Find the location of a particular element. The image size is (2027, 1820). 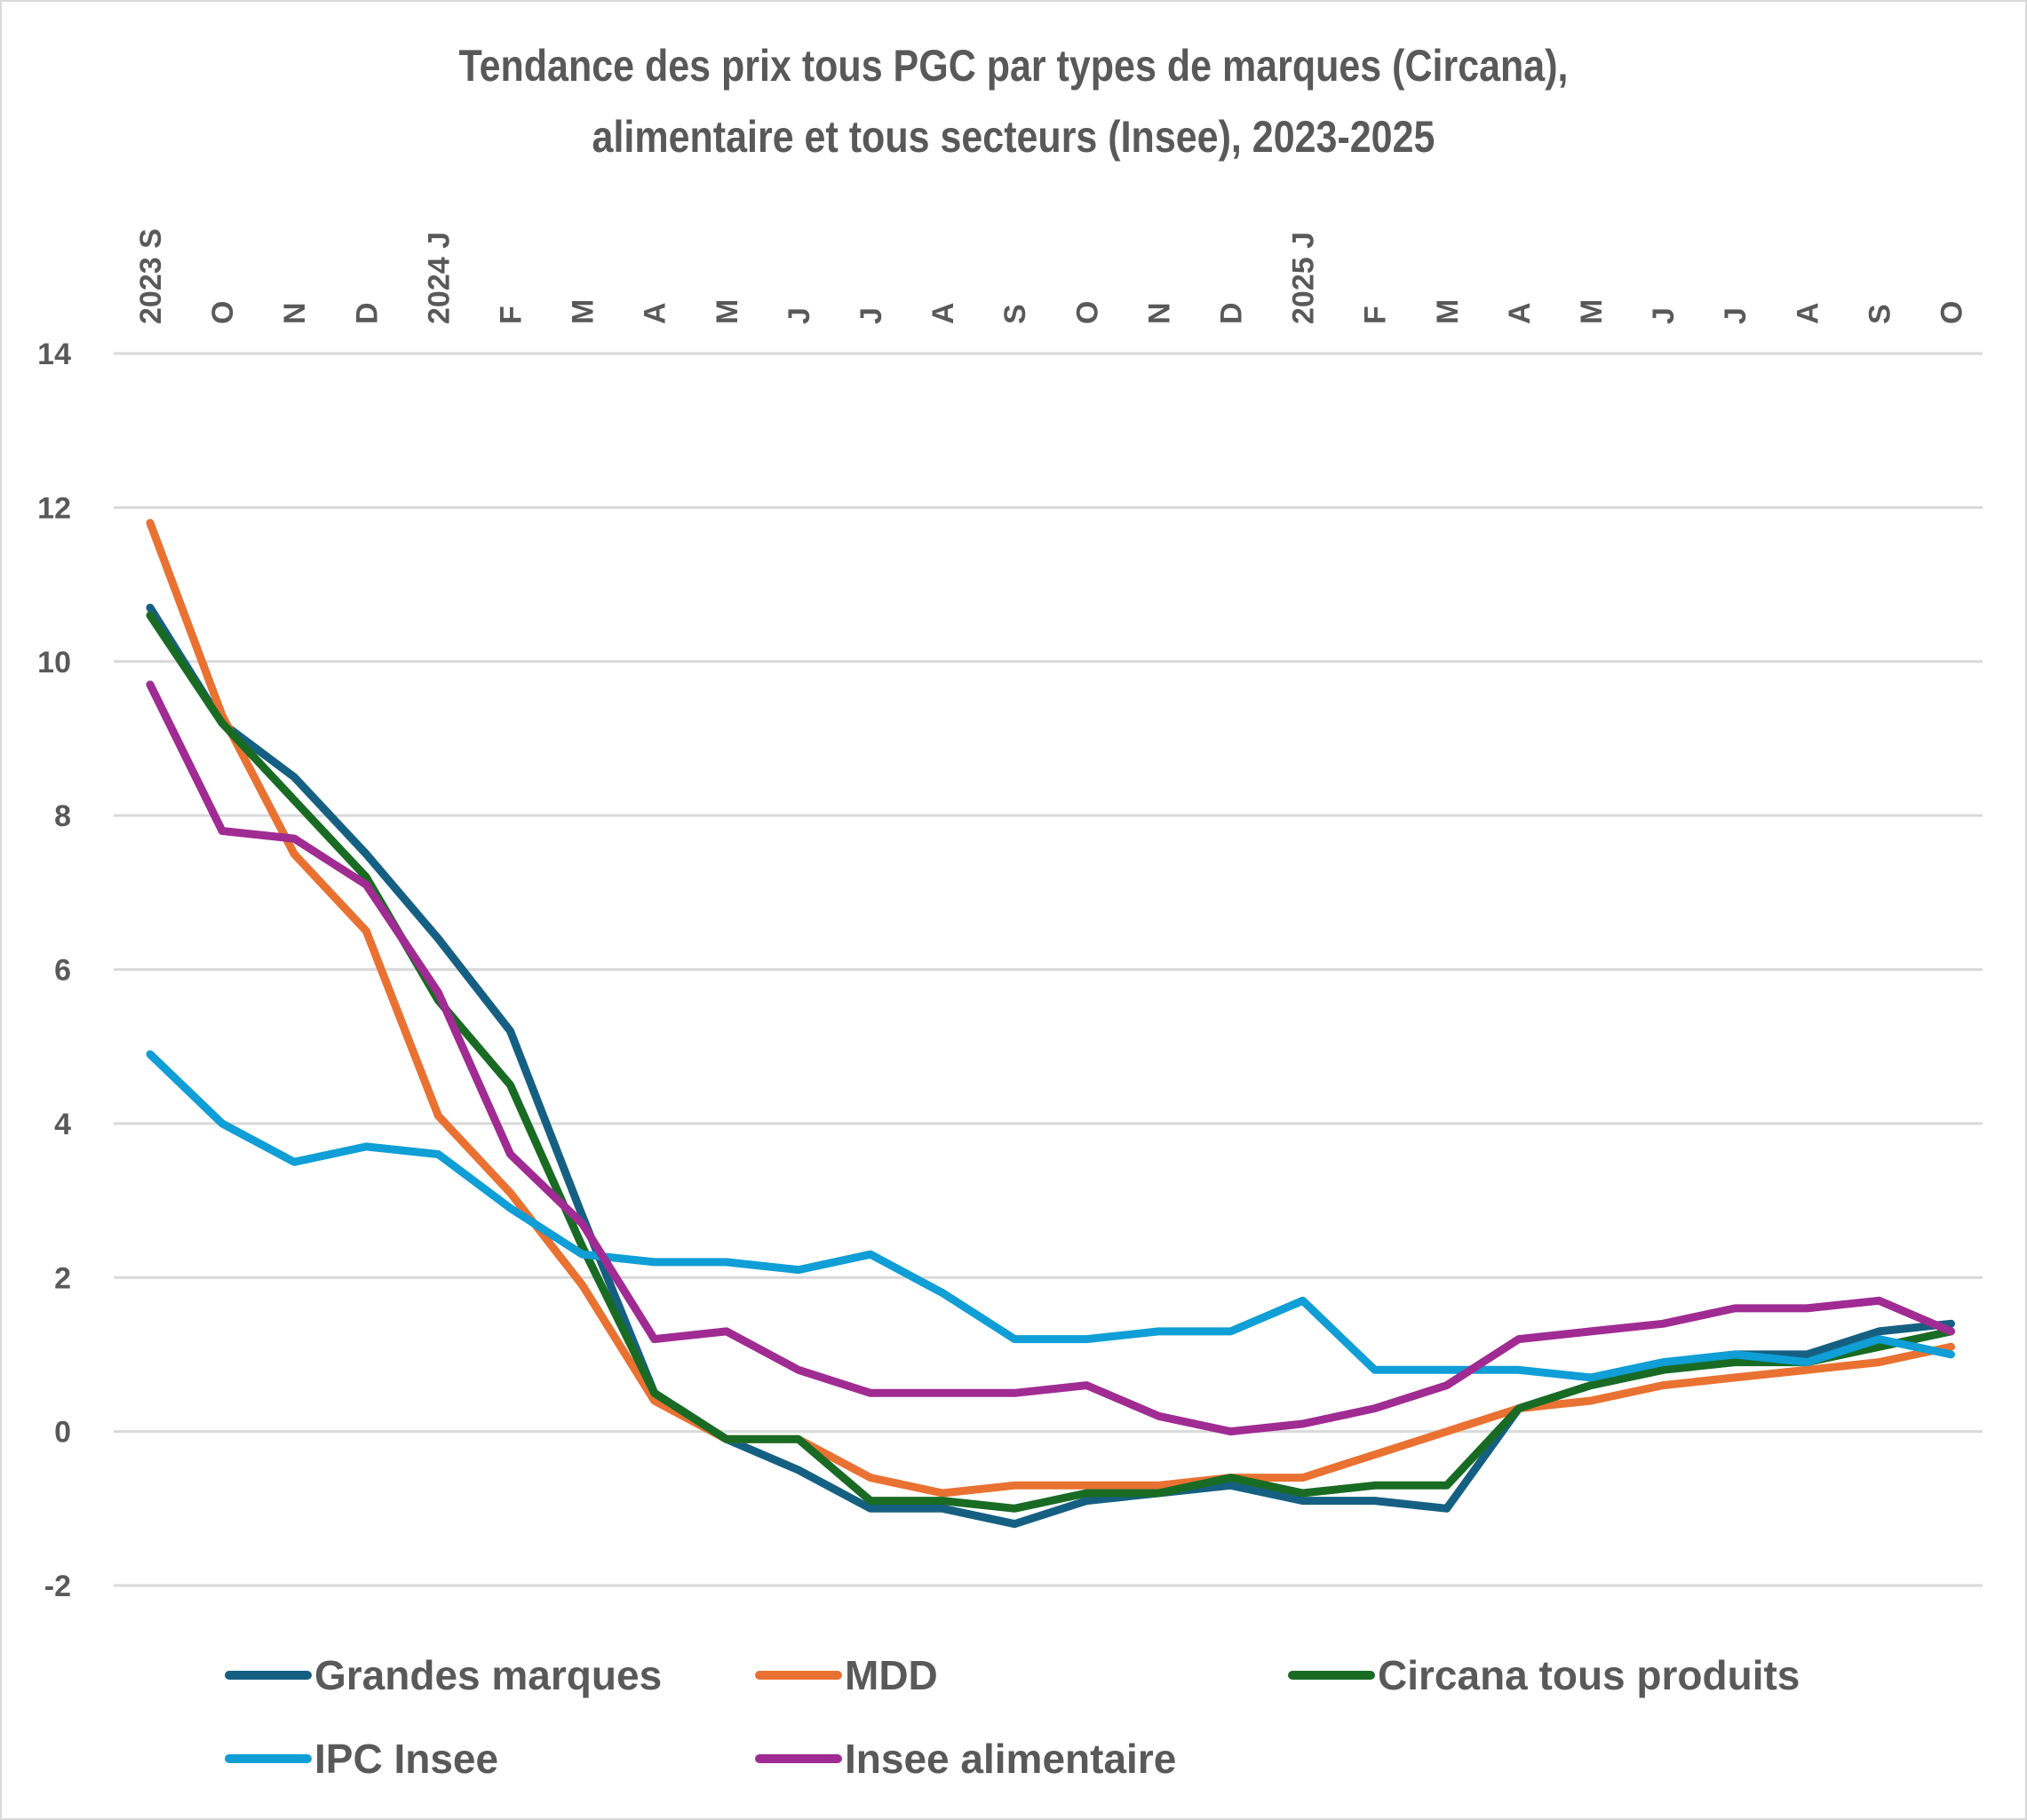

legend-label: Insee alimentaire is located at coordinates (1010, 1759).